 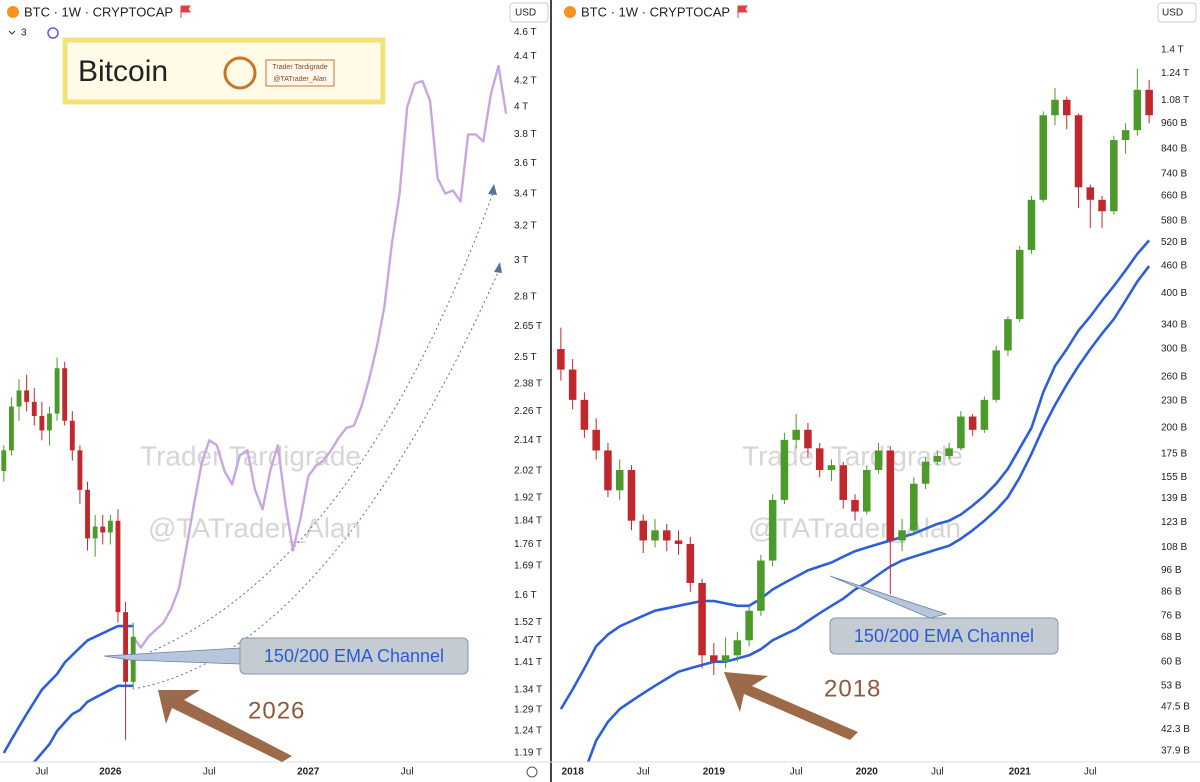 What do you see at coordinates (528, 544) in the screenshot?
I see `y-tick-label: 1.76 T` at bounding box center [528, 544].